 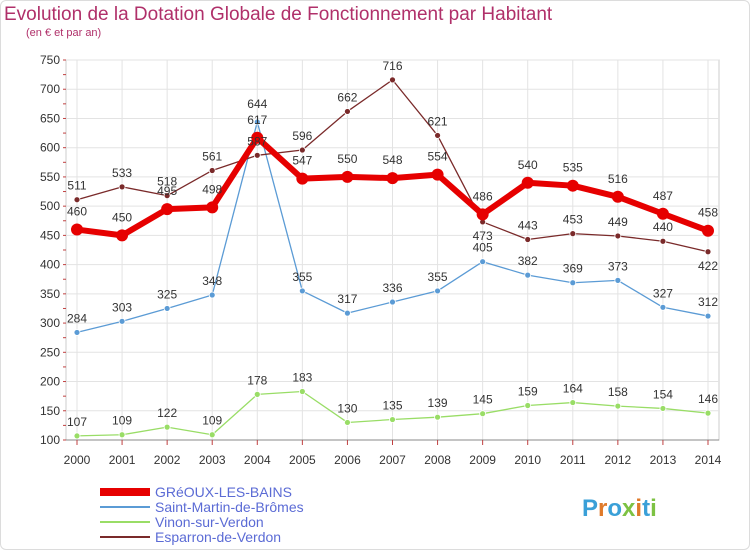 What do you see at coordinates (212, 421) in the screenshot?
I see `data-label: 109` at bounding box center [212, 421].